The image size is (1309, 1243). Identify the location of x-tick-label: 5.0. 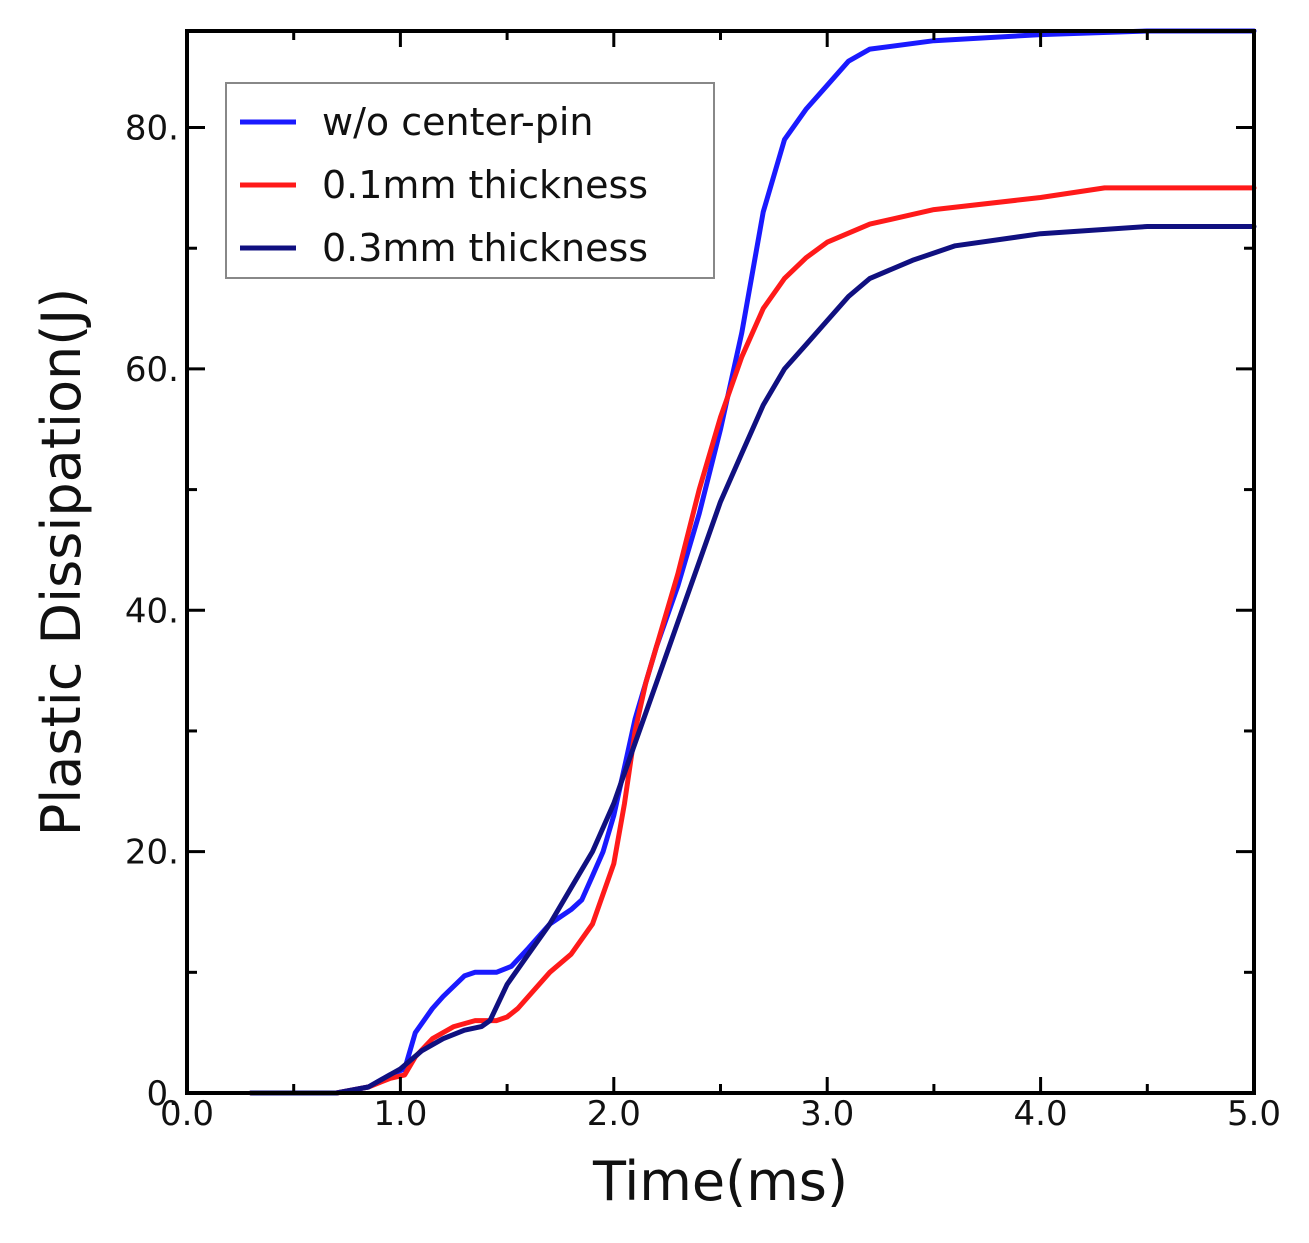
(1254, 1114).